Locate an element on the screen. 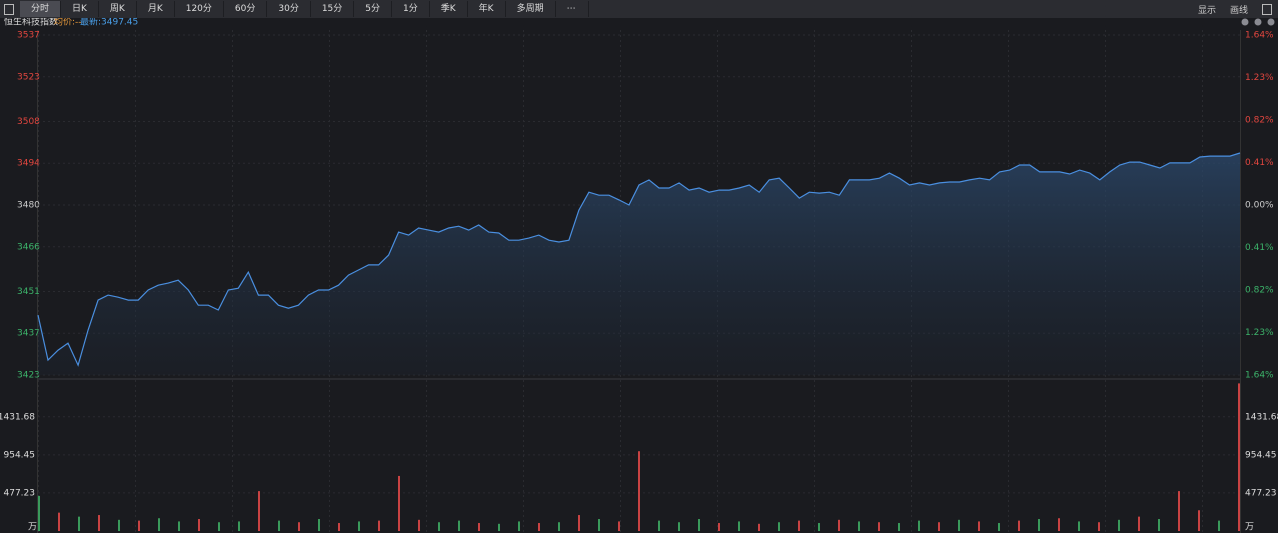  tab: 5分 is located at coordinates (373, 9).